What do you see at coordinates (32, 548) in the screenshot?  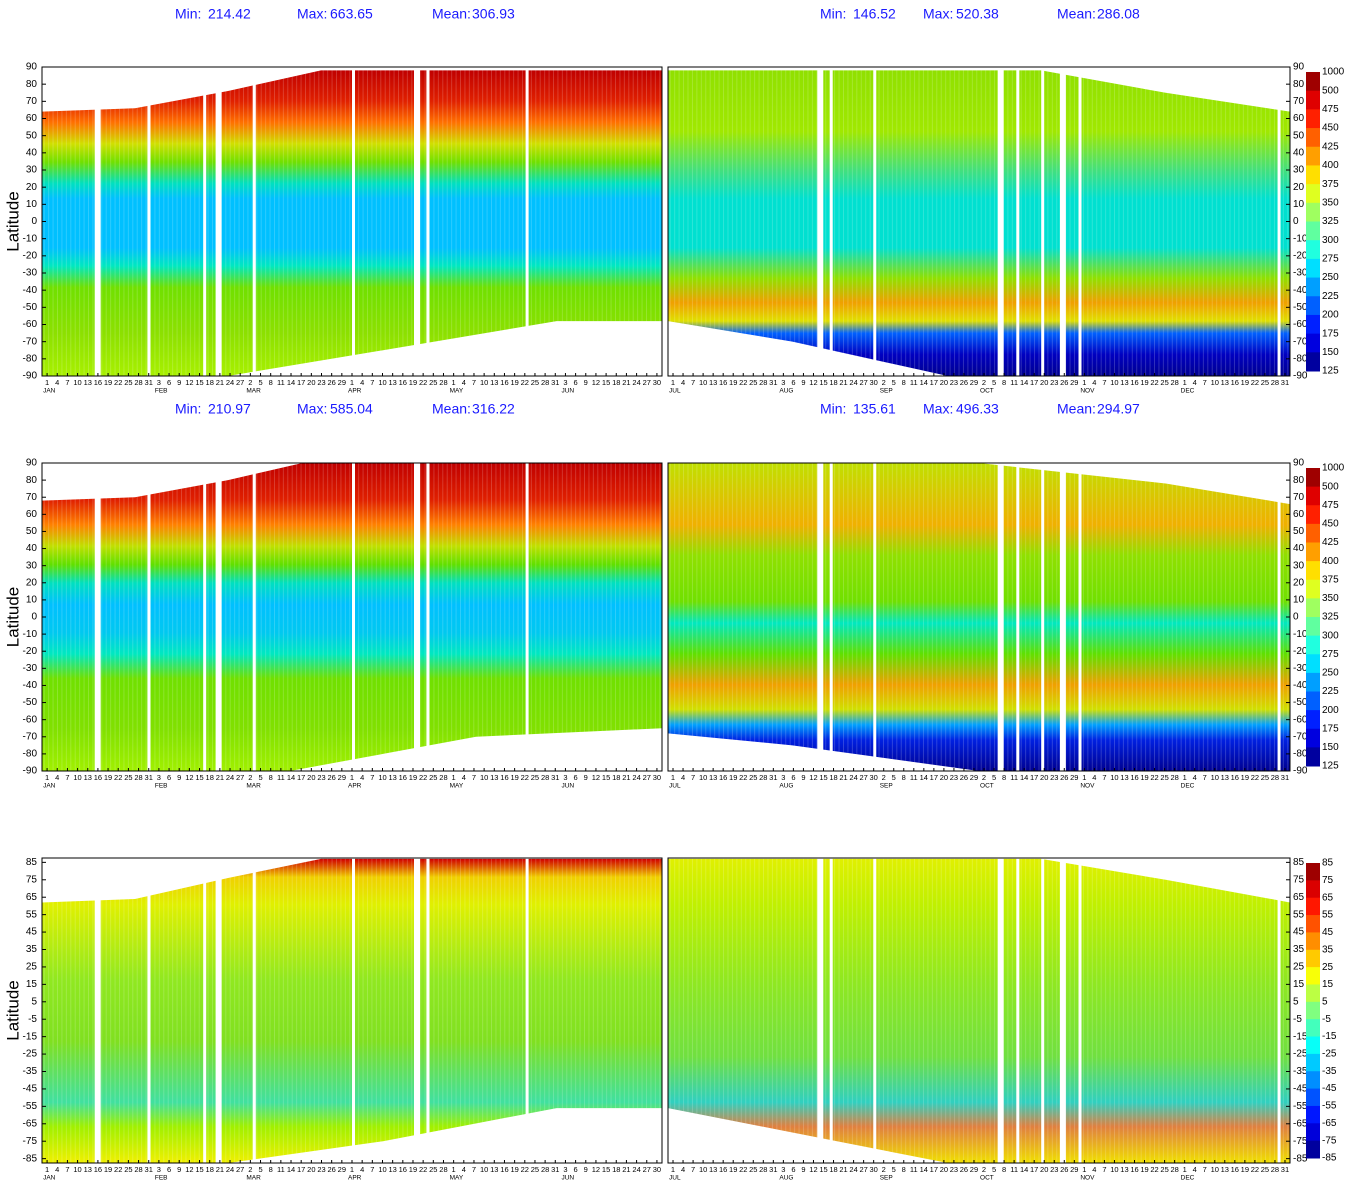 I see `y-tick-label: 40` at bounding box center [32, 548].